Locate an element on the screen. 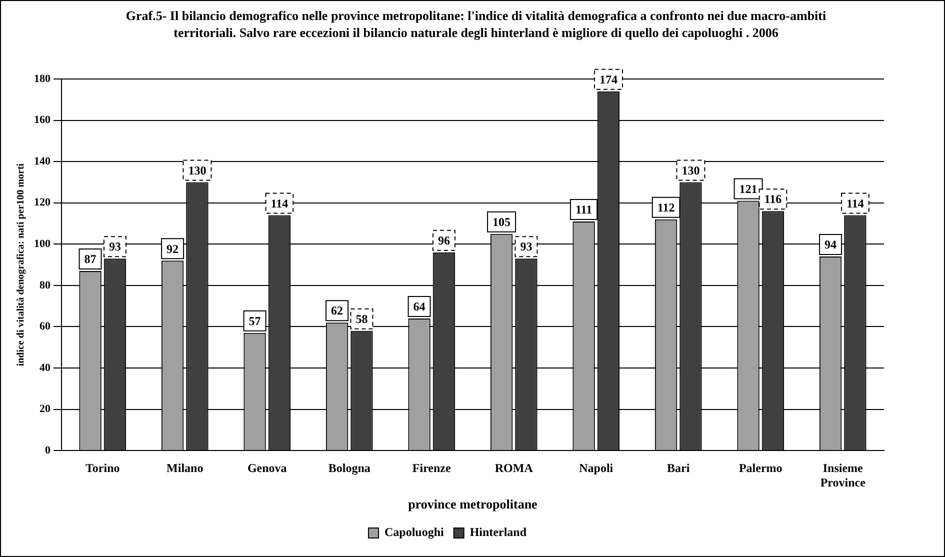 Image resolution: width=945 pixels, height=557 pixels. data-label: 112 is located at coordinates (666, 207).